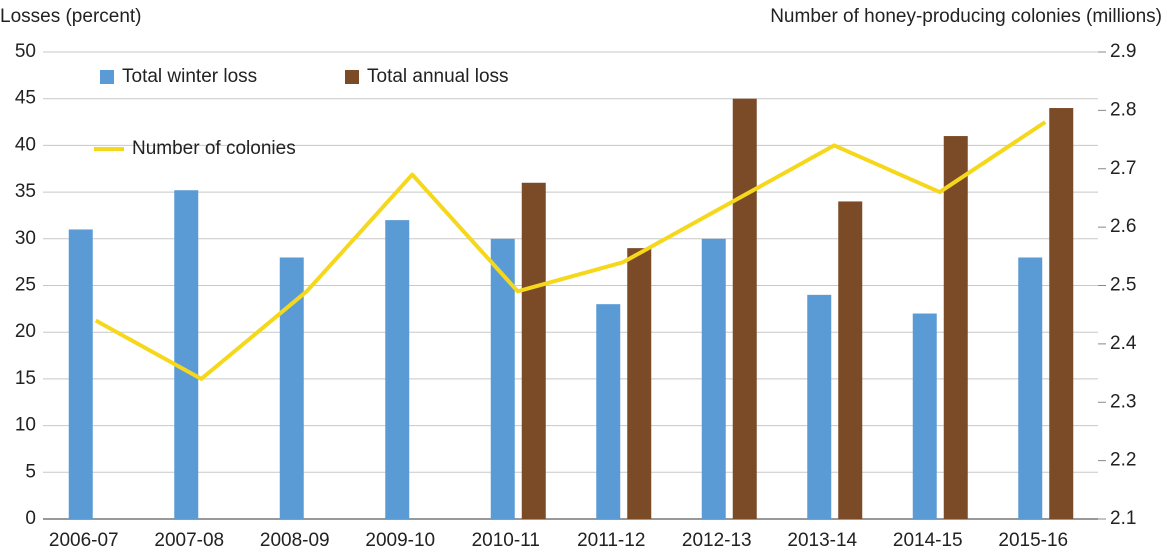 The height and width of the screenshot is (557, 1167). Describe the element at coordinates (438, 76) in the screenshot. I see `legend-label: Total annual loss` at that location.